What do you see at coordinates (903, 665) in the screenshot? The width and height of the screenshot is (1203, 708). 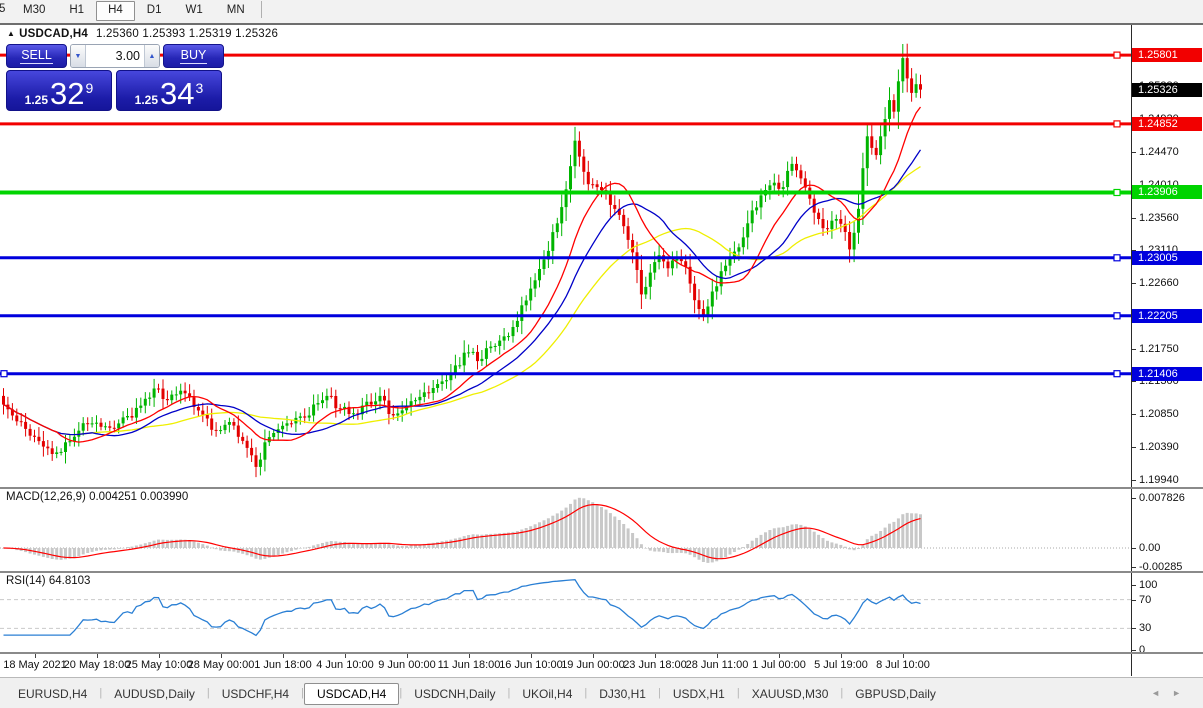 I see `time-tick-label: 8 Jul 10:00` at bounding box center [903, 665].